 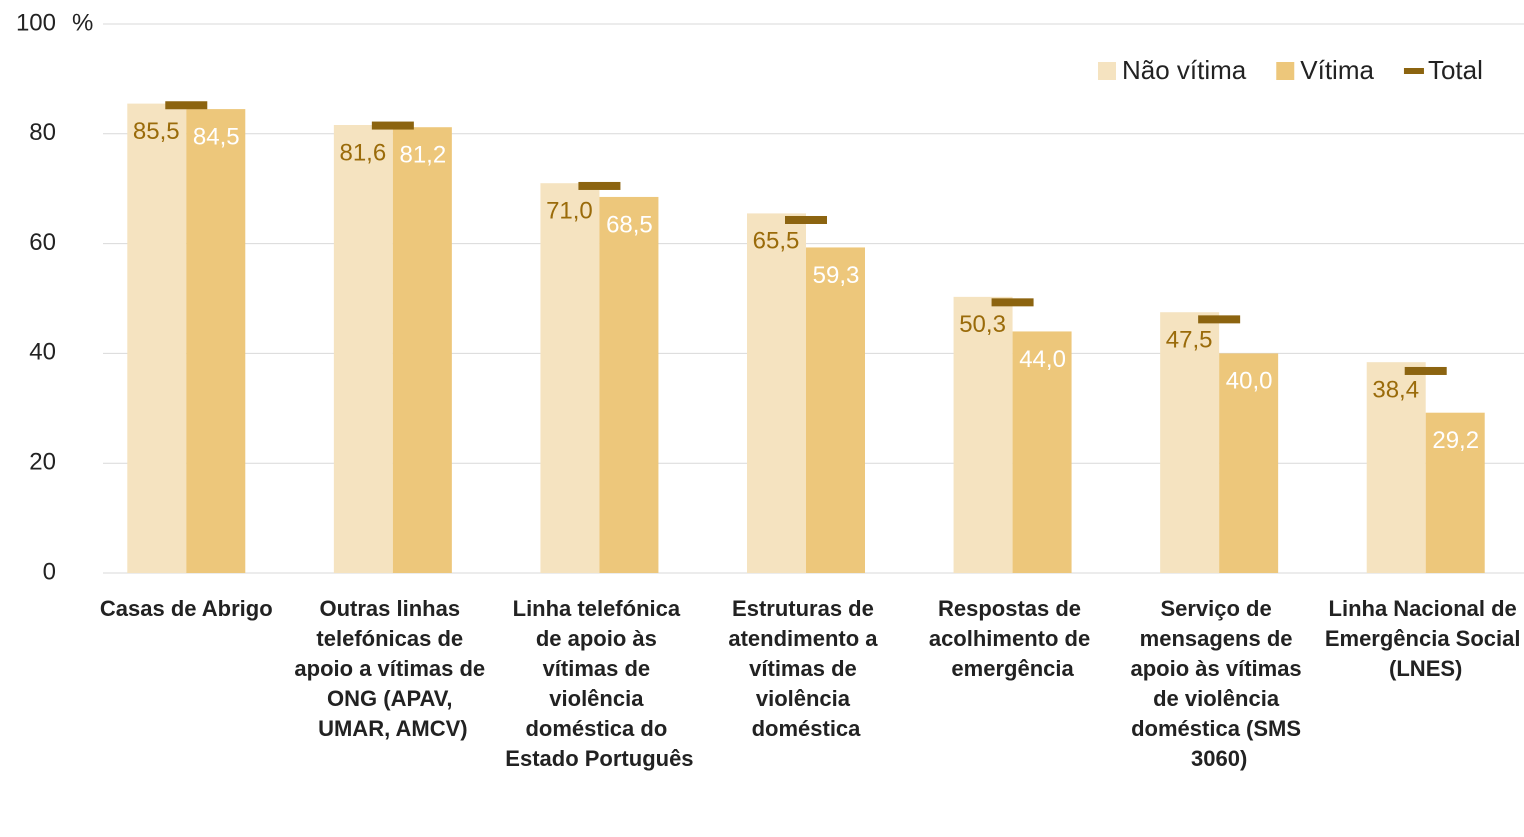 I want to click on x-tick-line: Linha Nacional de, so click(x=1426, y=608).